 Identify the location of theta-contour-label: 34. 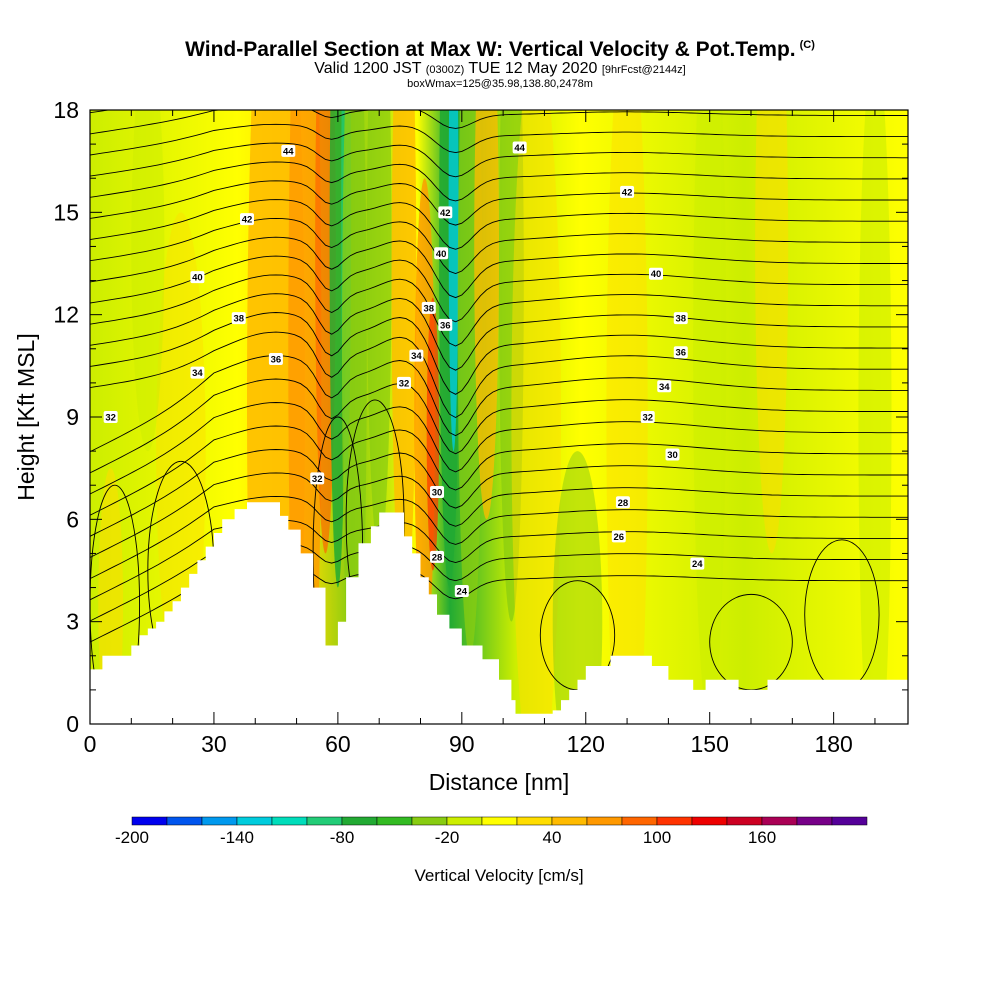
(416, 356).